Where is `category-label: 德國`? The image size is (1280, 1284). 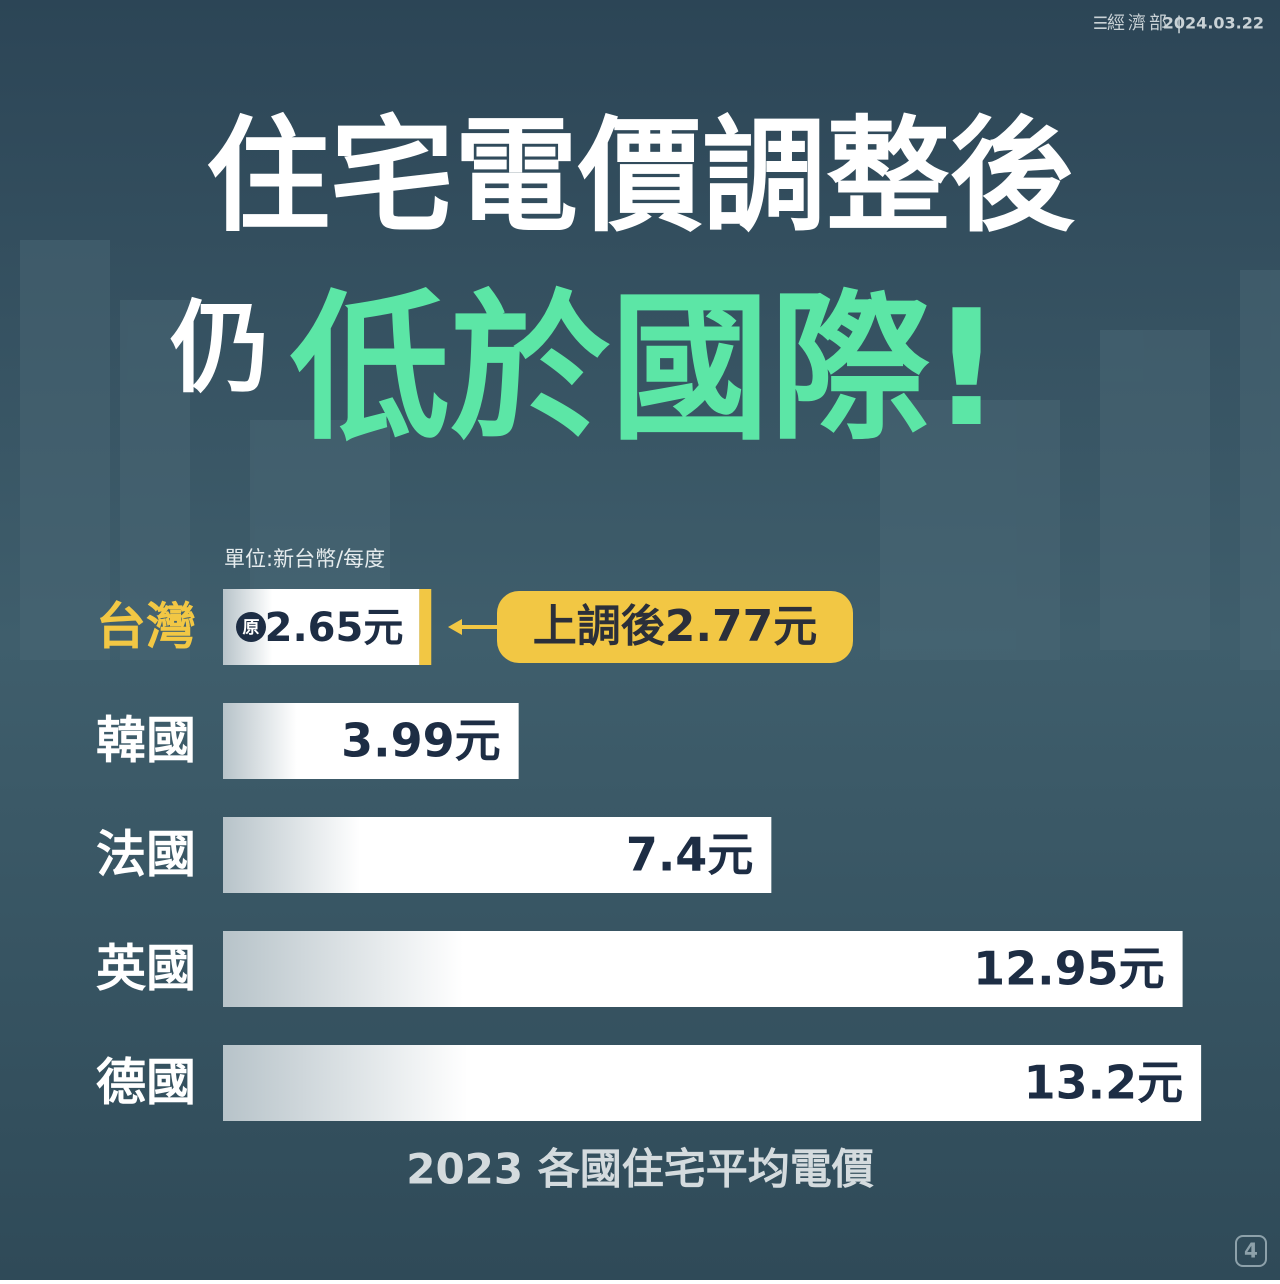 category-label: 德國 is located at coordinates (146, 1083).